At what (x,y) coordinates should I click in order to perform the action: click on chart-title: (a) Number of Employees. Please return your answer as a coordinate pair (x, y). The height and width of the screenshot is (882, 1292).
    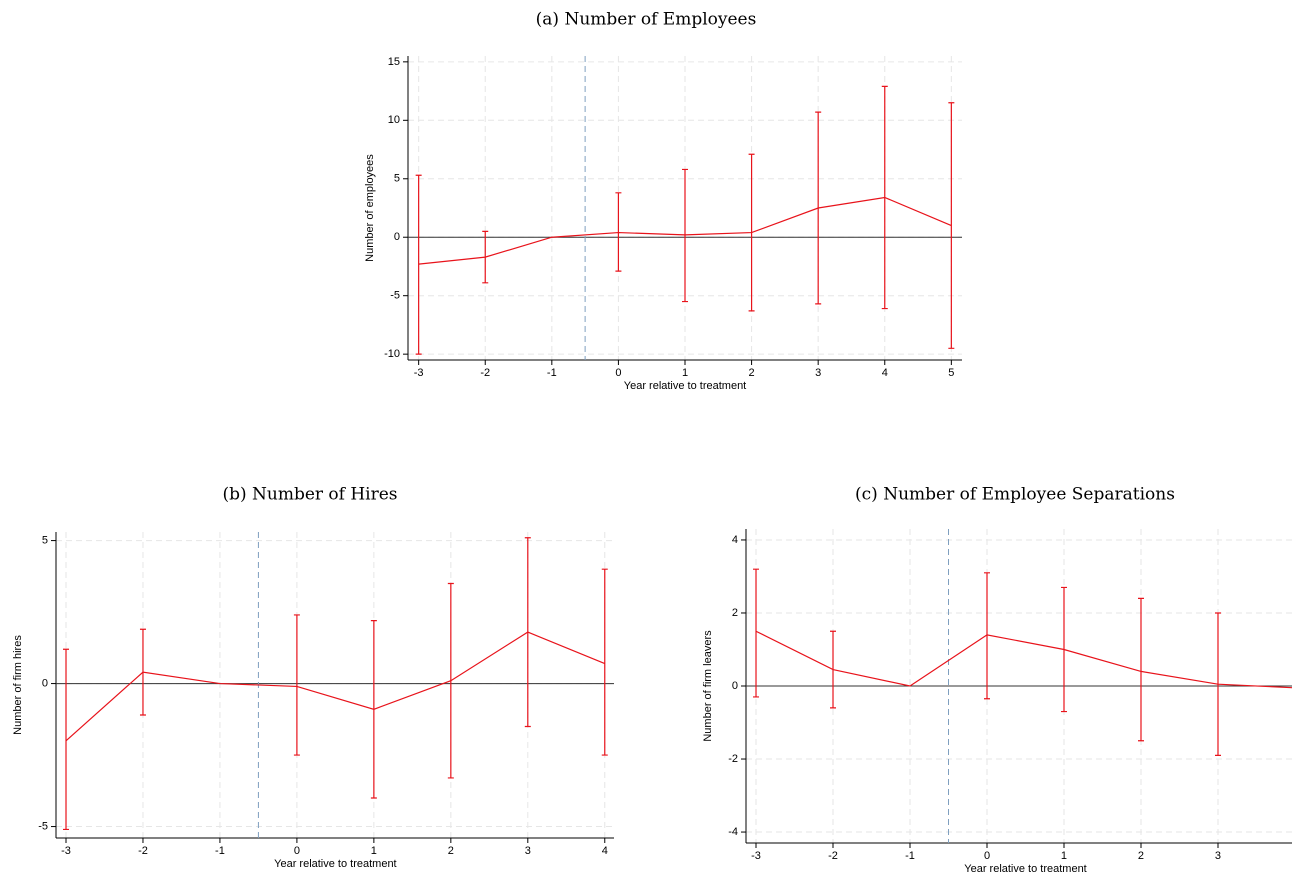
    Looking at the image, I should click on (646, 20).